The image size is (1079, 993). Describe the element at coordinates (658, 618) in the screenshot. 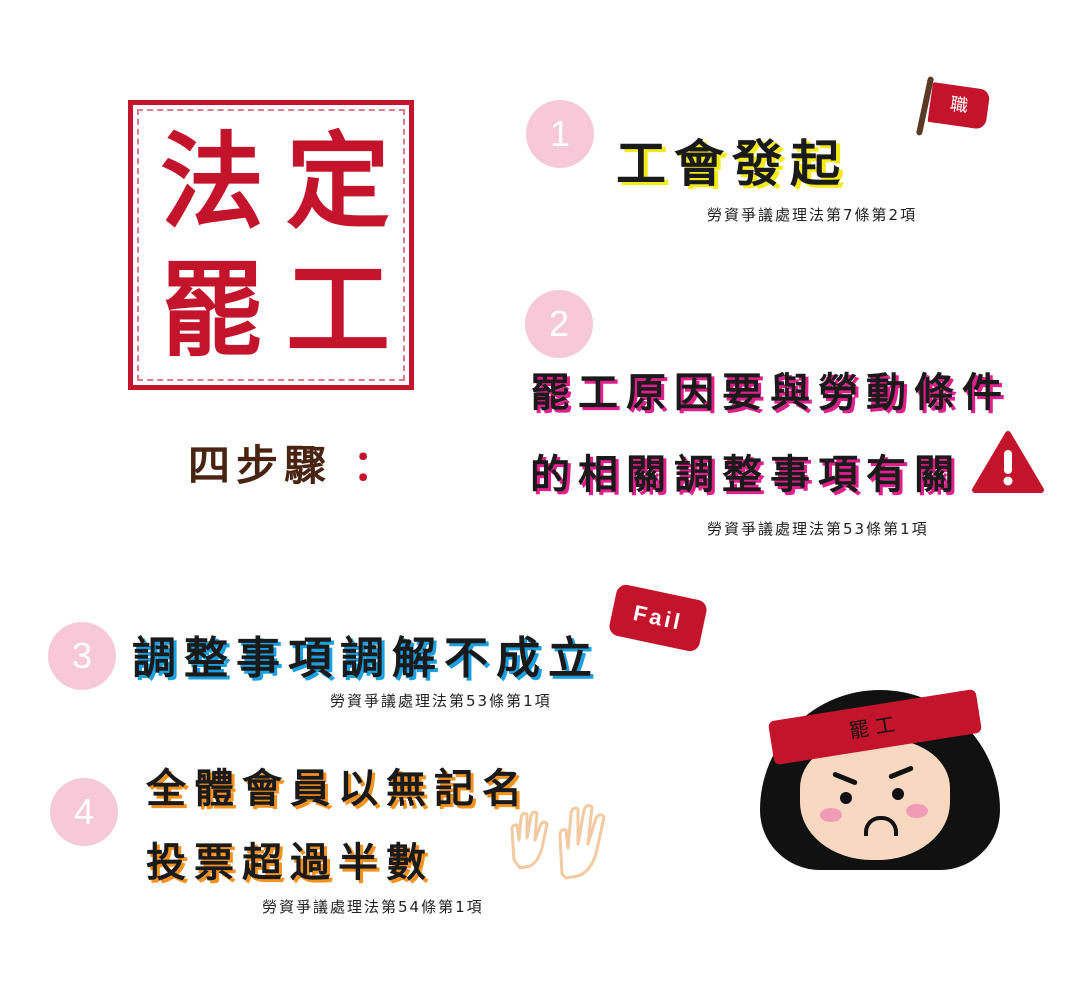

I see `fail-badge: Fail` at that location.